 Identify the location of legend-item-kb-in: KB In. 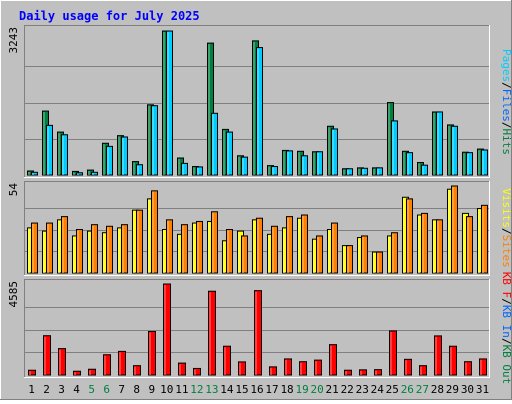
(506, 321).